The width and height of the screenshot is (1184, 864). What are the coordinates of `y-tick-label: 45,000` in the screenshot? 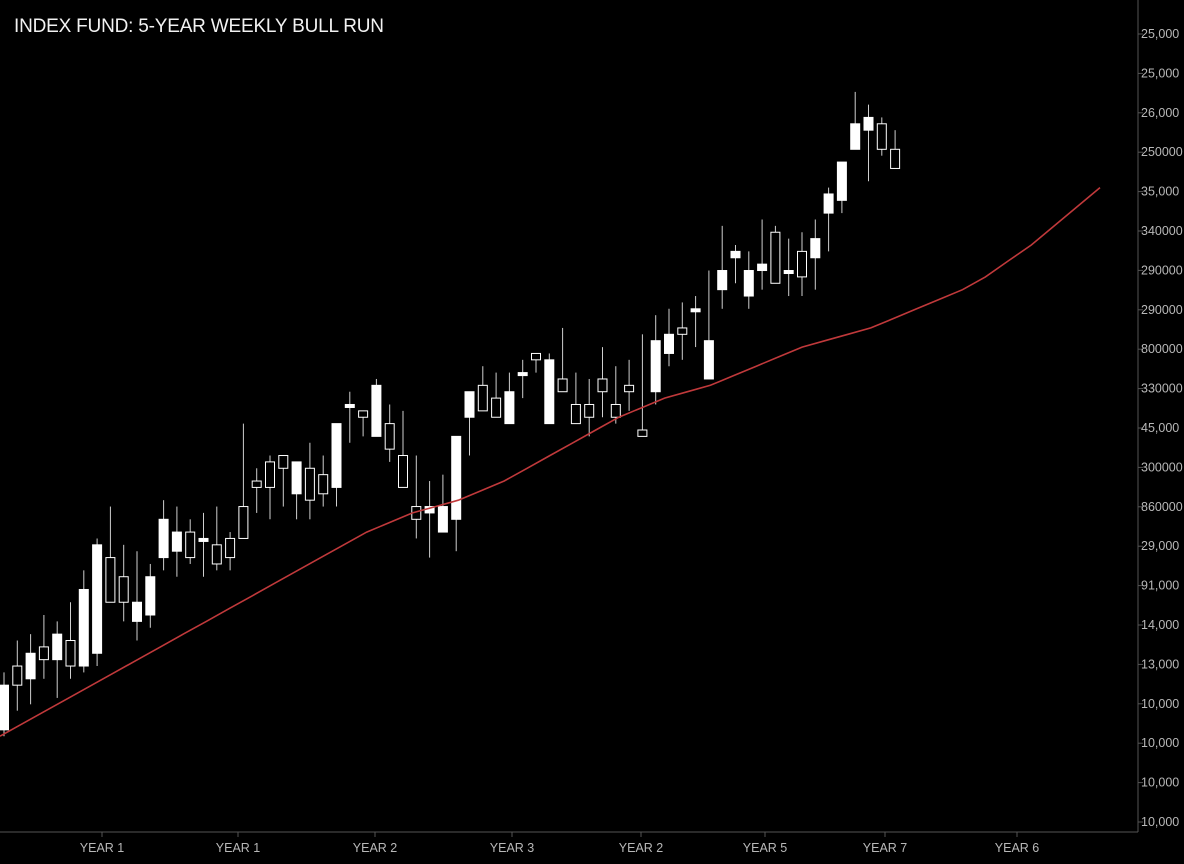 It's located at (1160, 428).